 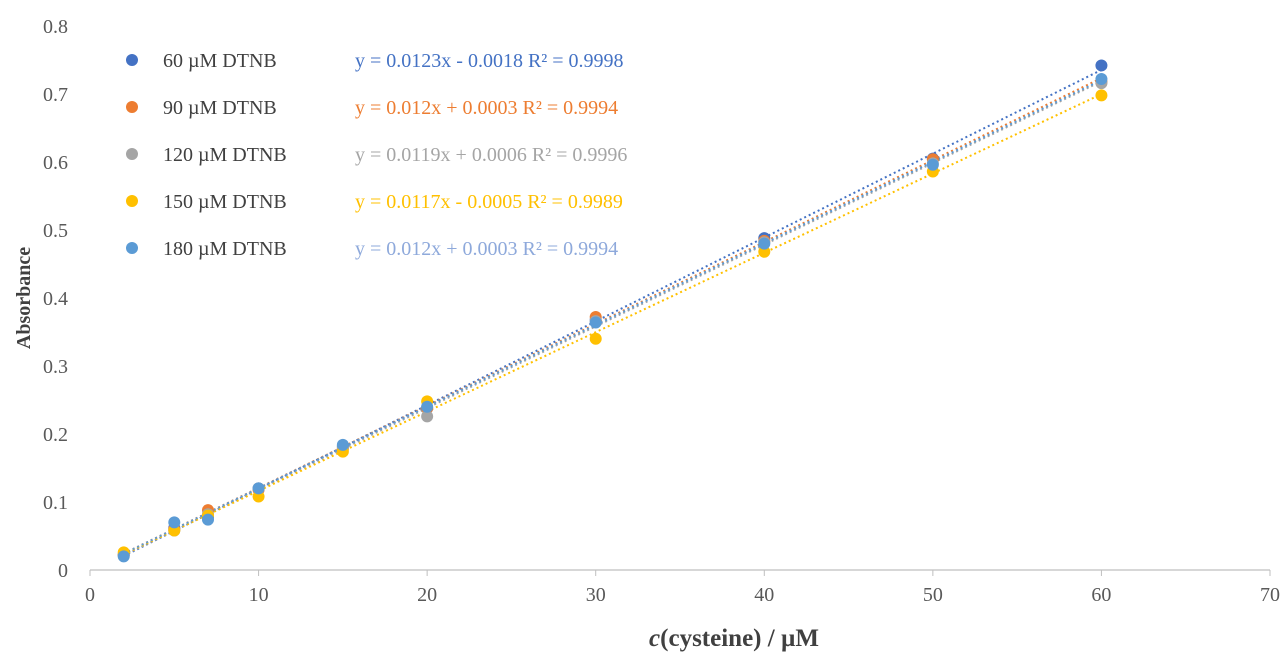 What do you see at coordinates (1270, 595) in the screenshot?
I see `x-tick-label: 70` at bounding box center [1270, 595].